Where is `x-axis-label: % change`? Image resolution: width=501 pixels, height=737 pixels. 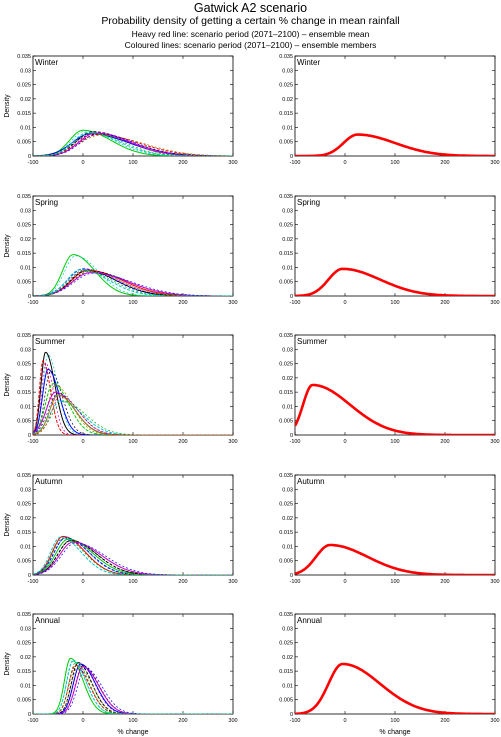 x-axis-label: % change is located at coordinates (394, 732).